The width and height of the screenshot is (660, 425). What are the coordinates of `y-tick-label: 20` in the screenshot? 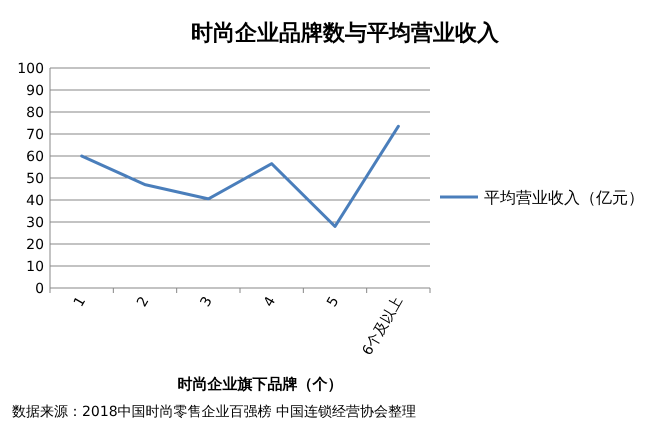 It's located at (35, 245).